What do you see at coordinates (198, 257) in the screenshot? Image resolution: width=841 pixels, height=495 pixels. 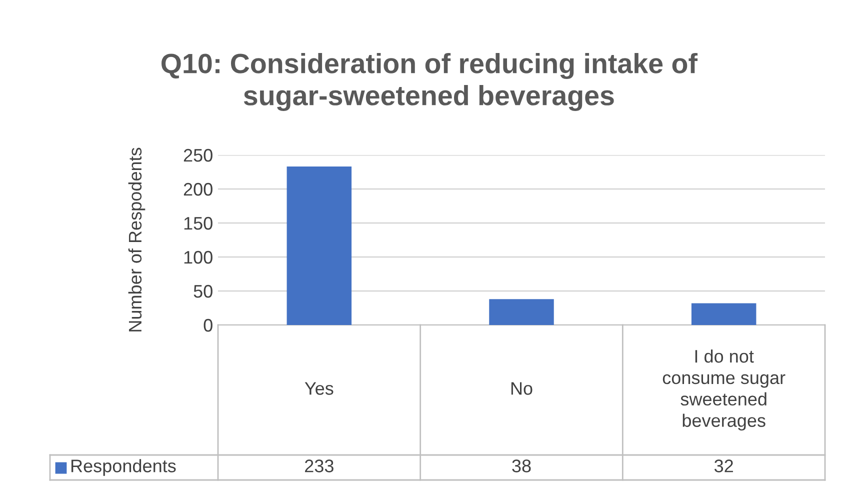 I see `y-tick-label: 100` at bounding box center [198, 257].